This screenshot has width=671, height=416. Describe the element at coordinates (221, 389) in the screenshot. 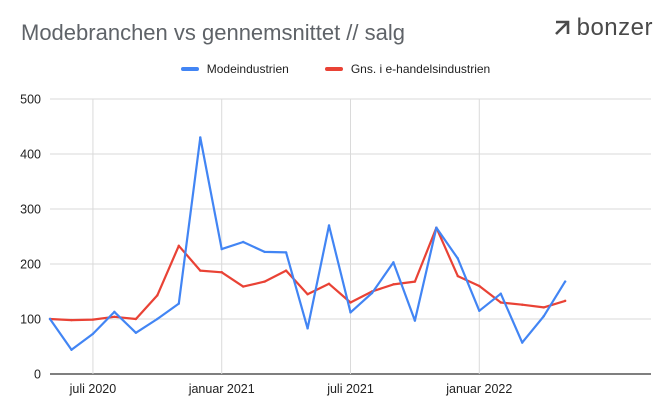

I see `x-tick-label: januar 2021` at that location.